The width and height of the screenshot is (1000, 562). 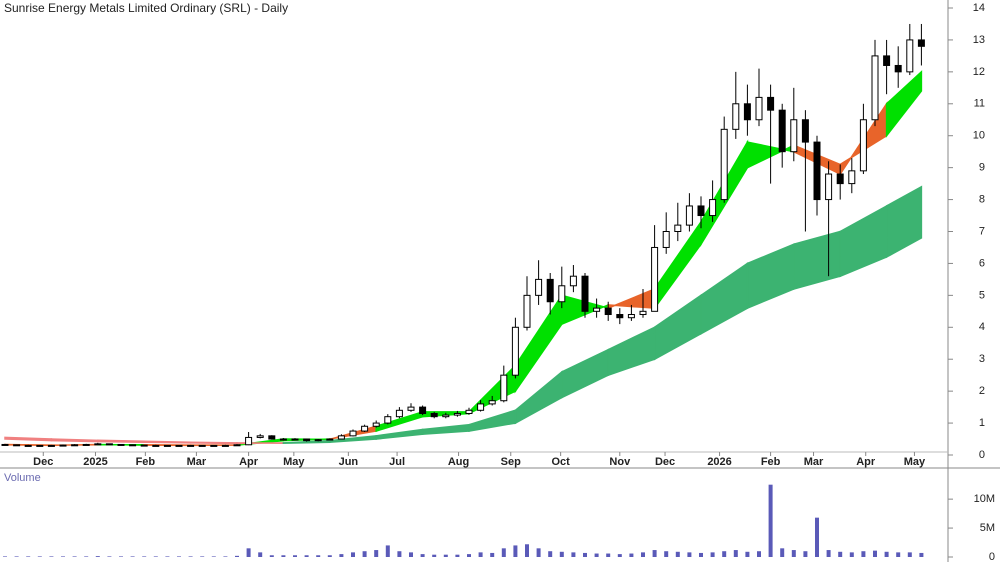 What do you see at coordinates (979, 8) in the screenshot?
I see `y-tick-label: 14` at bounding box center [979, 8].